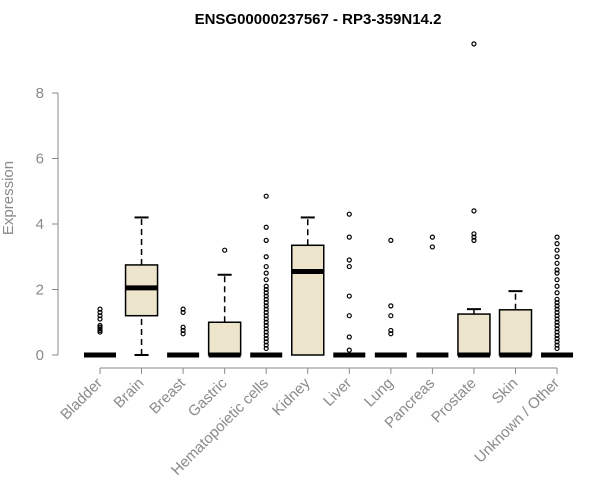 The image size is (600, 500). What do you see at coordinates (379, 393) in the screenshot?
I see `x-tick-label: Lung` at bounding box center [379, 393].